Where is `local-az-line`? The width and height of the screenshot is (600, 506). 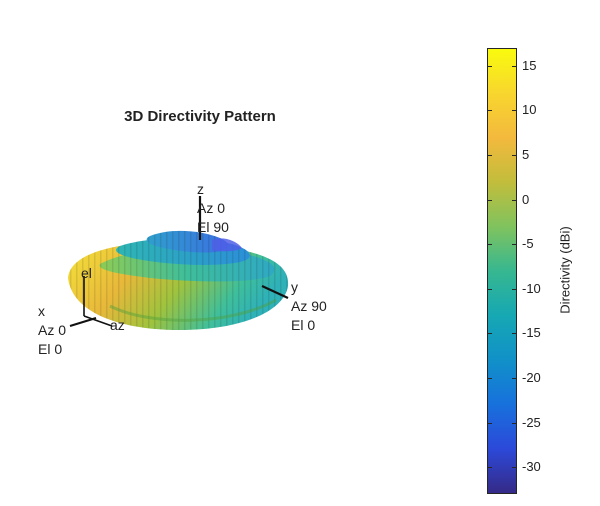 local-az-line is located at coordinates (98, 321).